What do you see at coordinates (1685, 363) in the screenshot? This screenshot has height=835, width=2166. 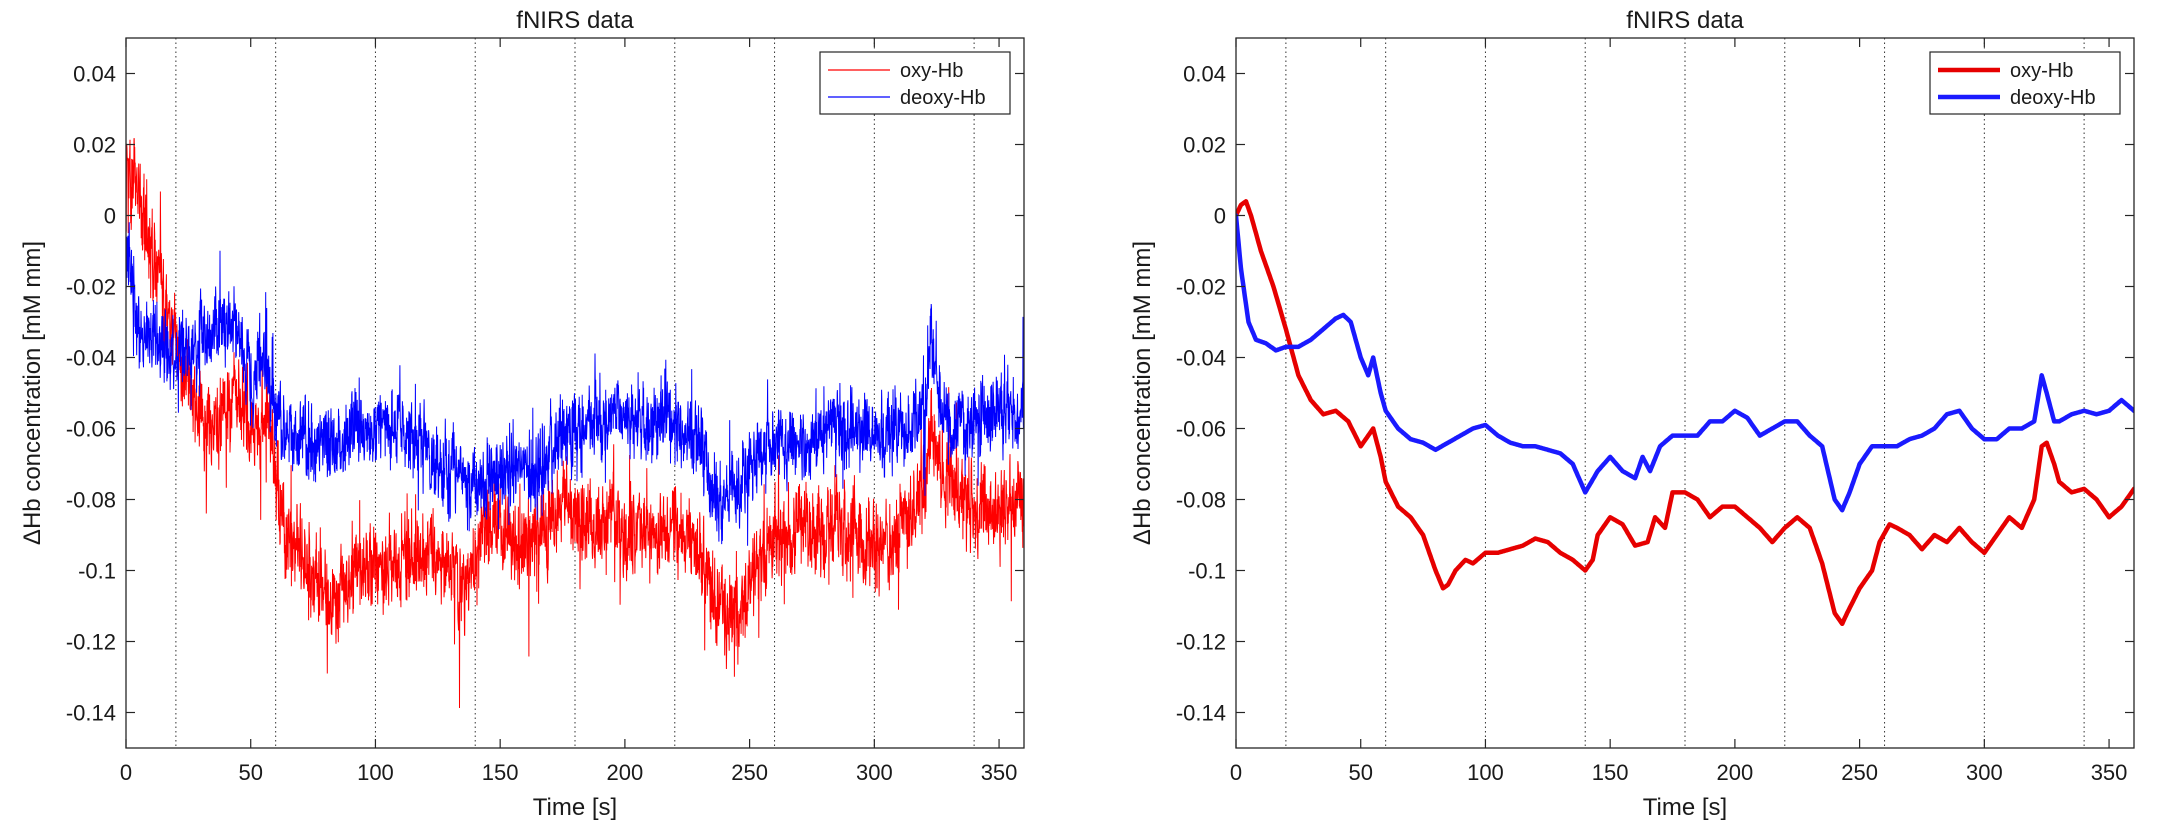 I see `series-line-deoxy-Hb` at bounding box center [1685, 363].